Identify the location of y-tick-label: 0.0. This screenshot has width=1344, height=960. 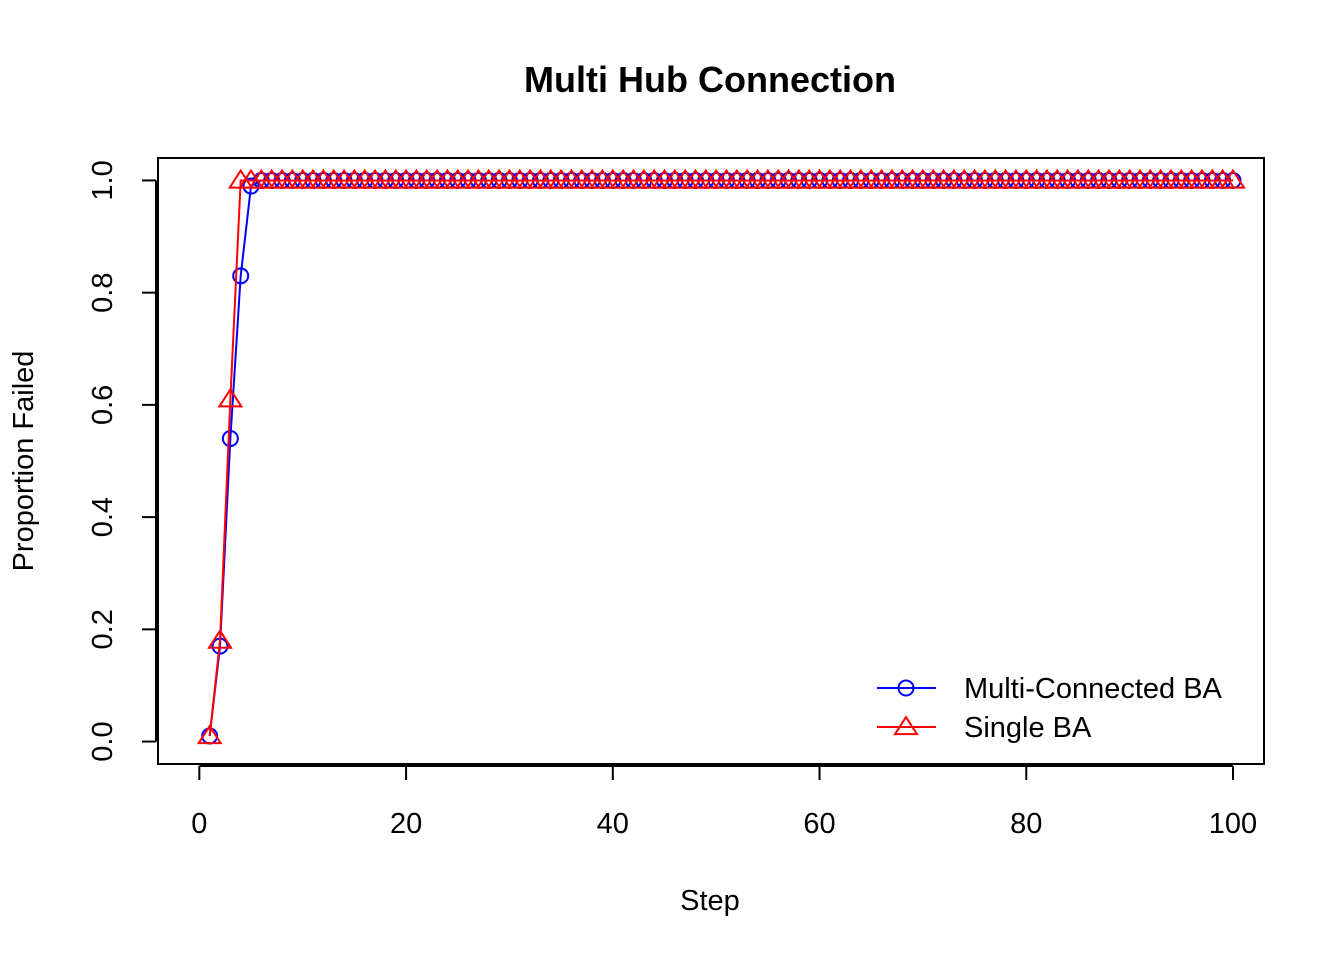
(103, 741).